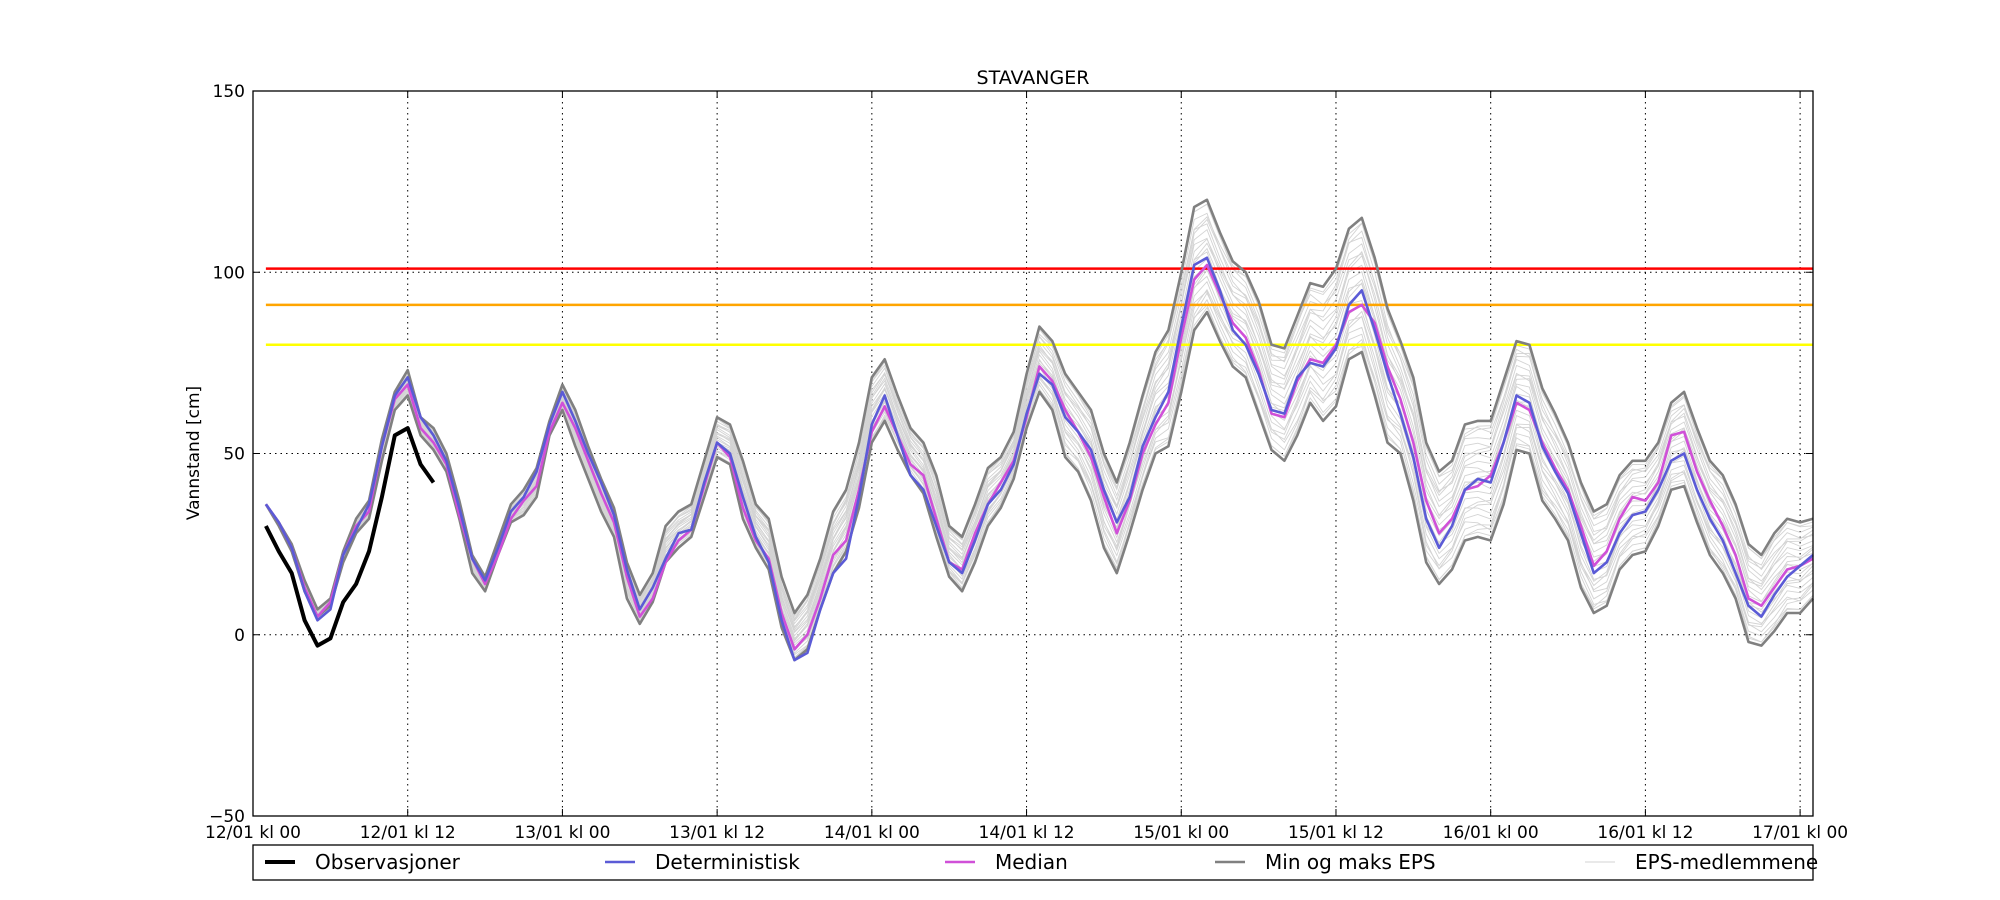 The image size is (2000, 900). What do you see at coordinates (1726, 862) in the screenshot?
I see `legend-label: EPS-medlemmene` at bounding box center [1726, 862].